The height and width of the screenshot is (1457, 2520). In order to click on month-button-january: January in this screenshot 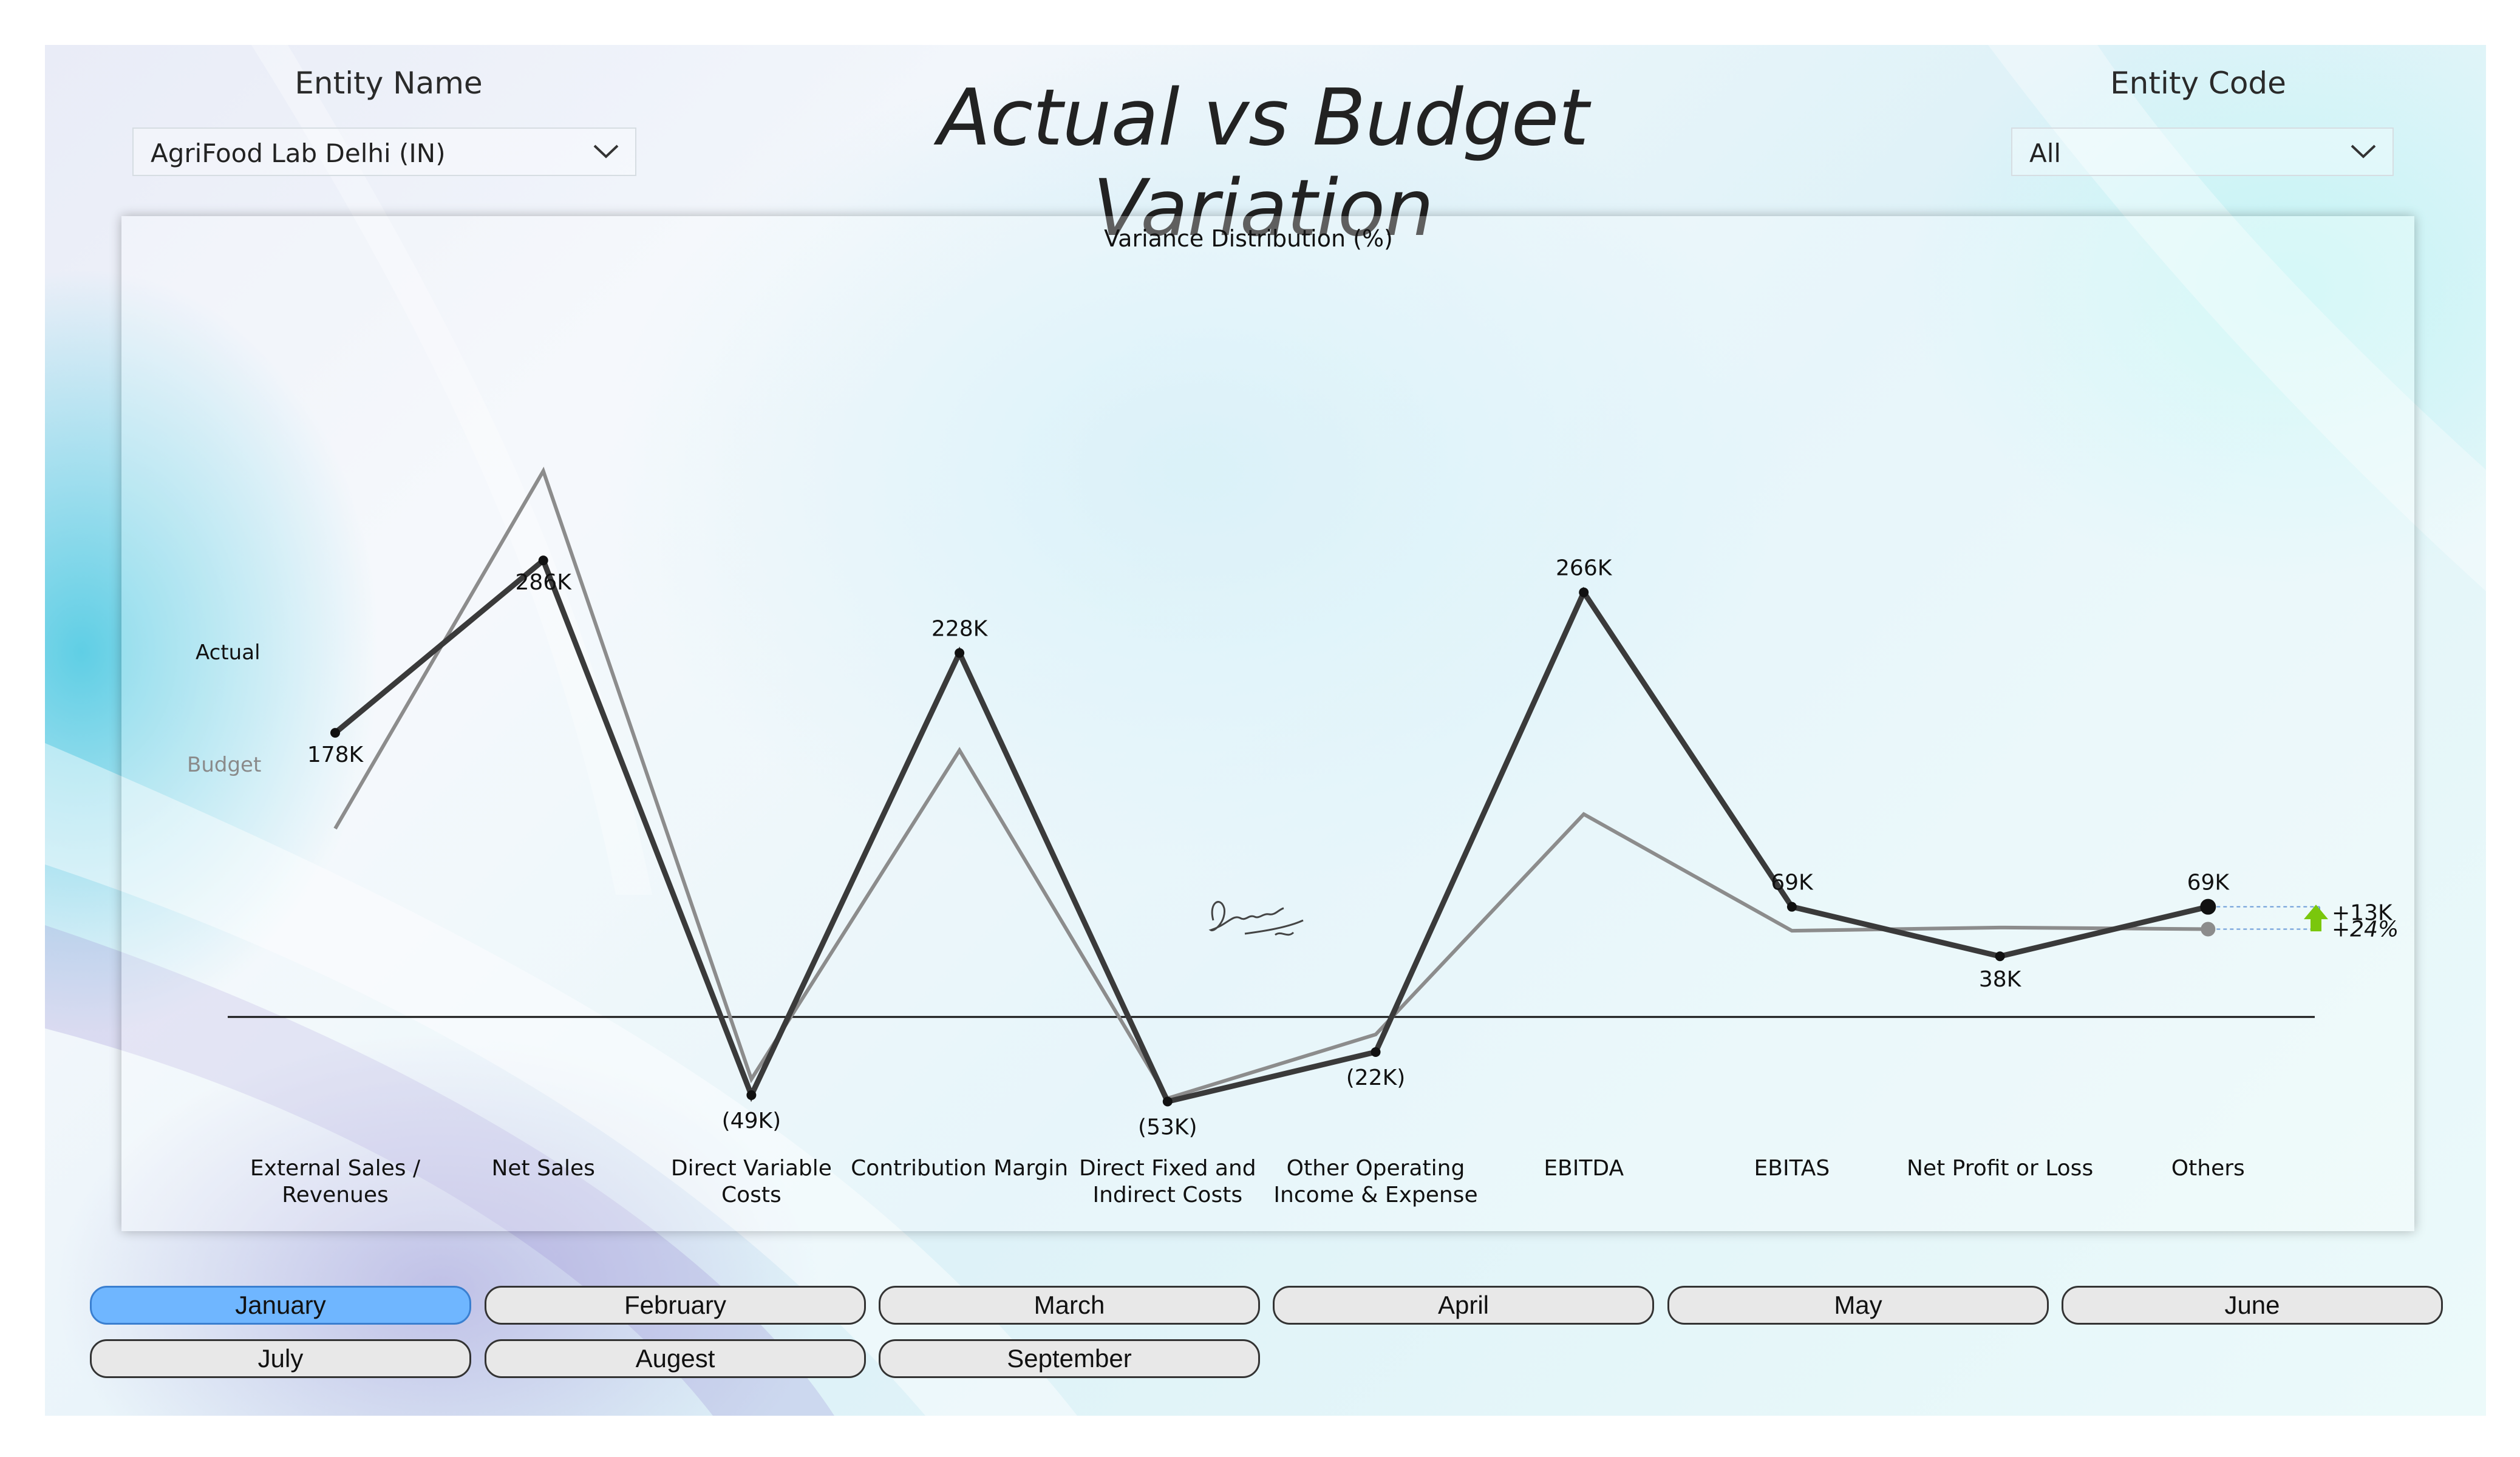, I will do `click(280, 1305)`.